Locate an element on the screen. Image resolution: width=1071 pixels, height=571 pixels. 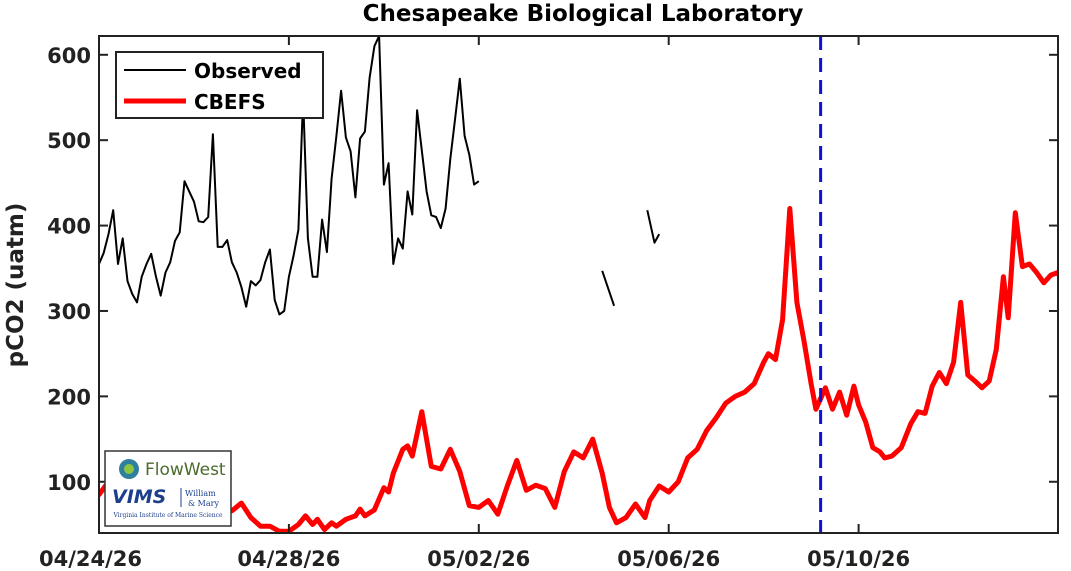
y-tick-label: 400 is located at coordinates (69, 227).